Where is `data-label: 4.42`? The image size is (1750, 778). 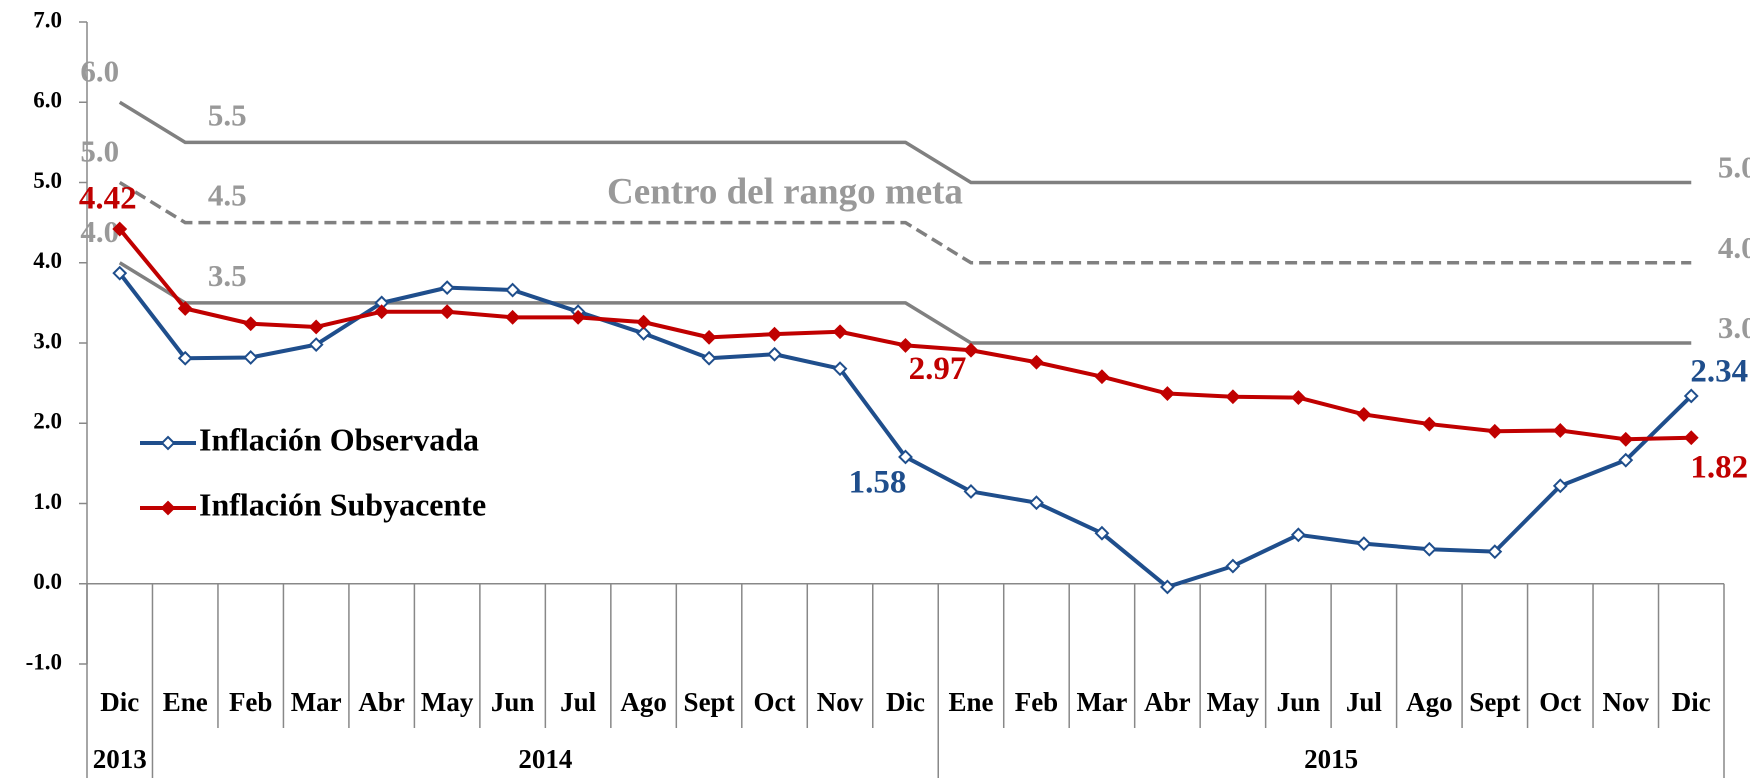 data-label: 4.42 is located at coordinates (108, 199).